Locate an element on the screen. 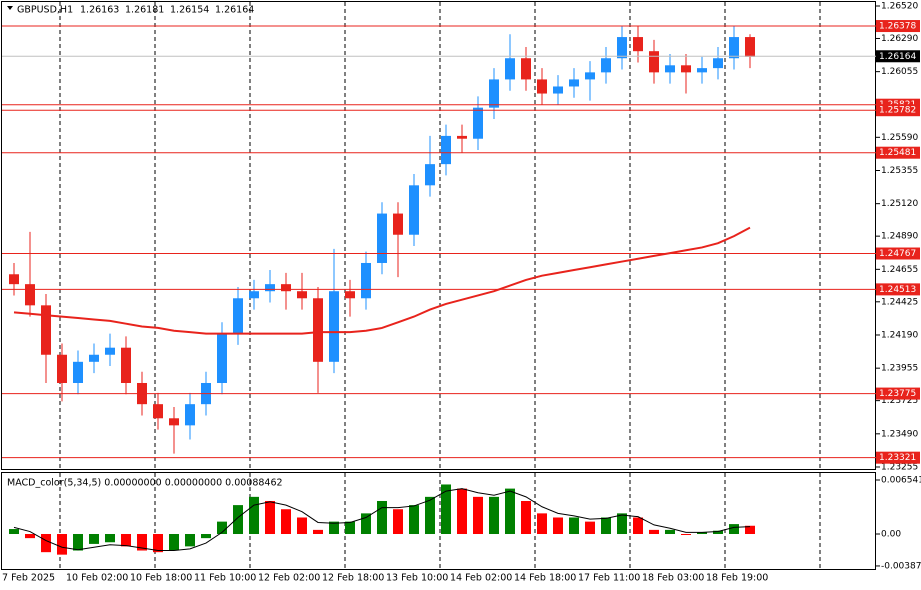  x-tick-label: 13 Feb 10:00 is located at coordinates (417, 578).